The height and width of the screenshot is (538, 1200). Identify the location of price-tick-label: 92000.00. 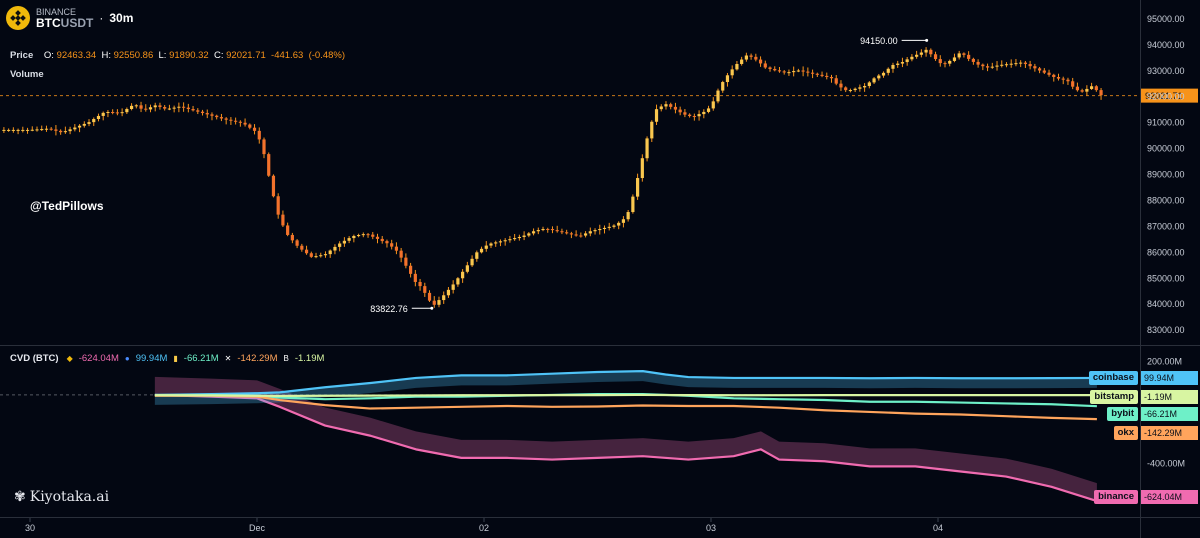
(1166, 97).